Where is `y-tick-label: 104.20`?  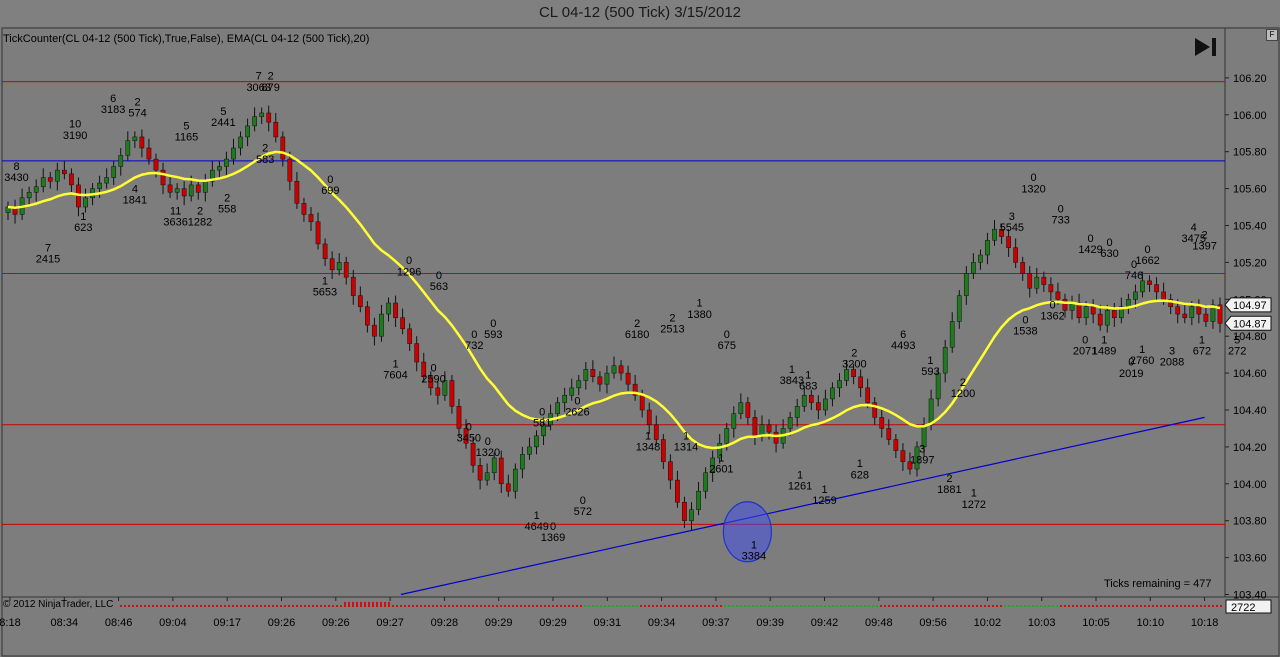 y-tick-label: 104.20 is located at coordinates (1250, 448).